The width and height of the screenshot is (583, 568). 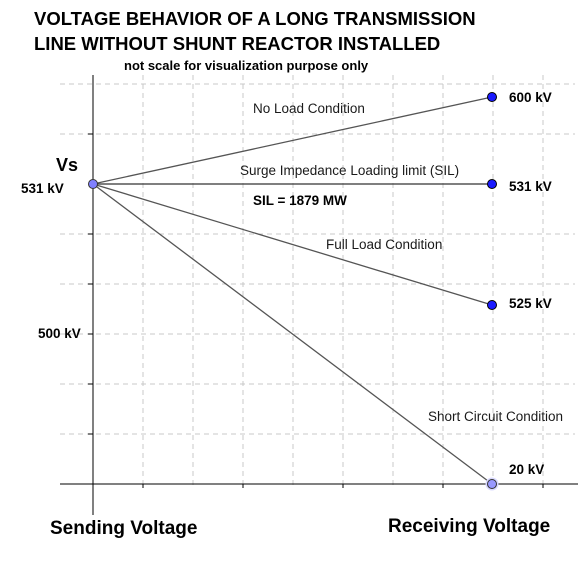 I want to click on sil-point, so click(x=492, y=184).